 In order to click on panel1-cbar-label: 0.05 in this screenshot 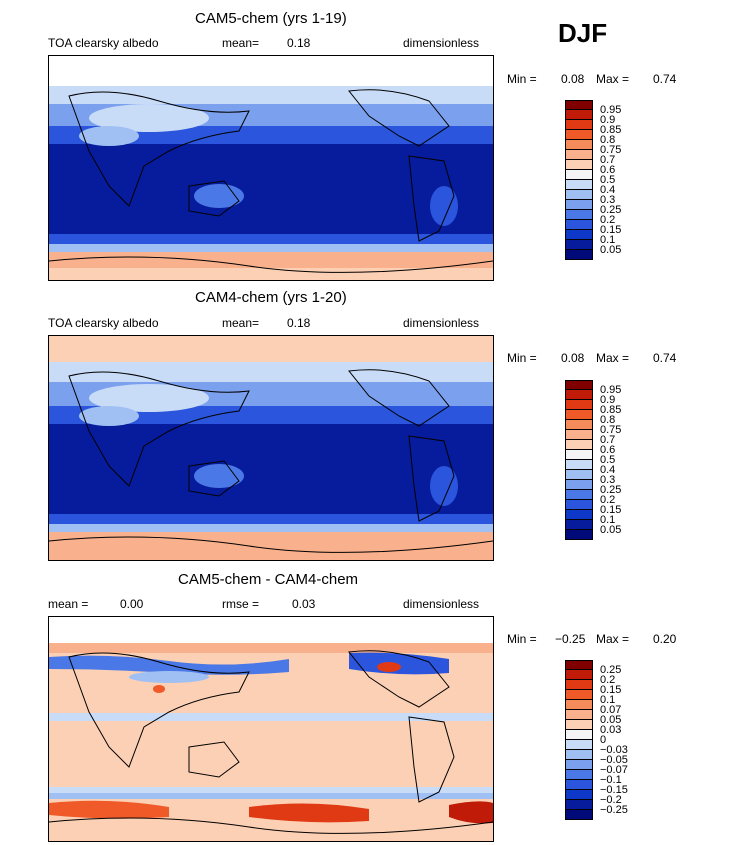, I will do `click(611, 250)`.